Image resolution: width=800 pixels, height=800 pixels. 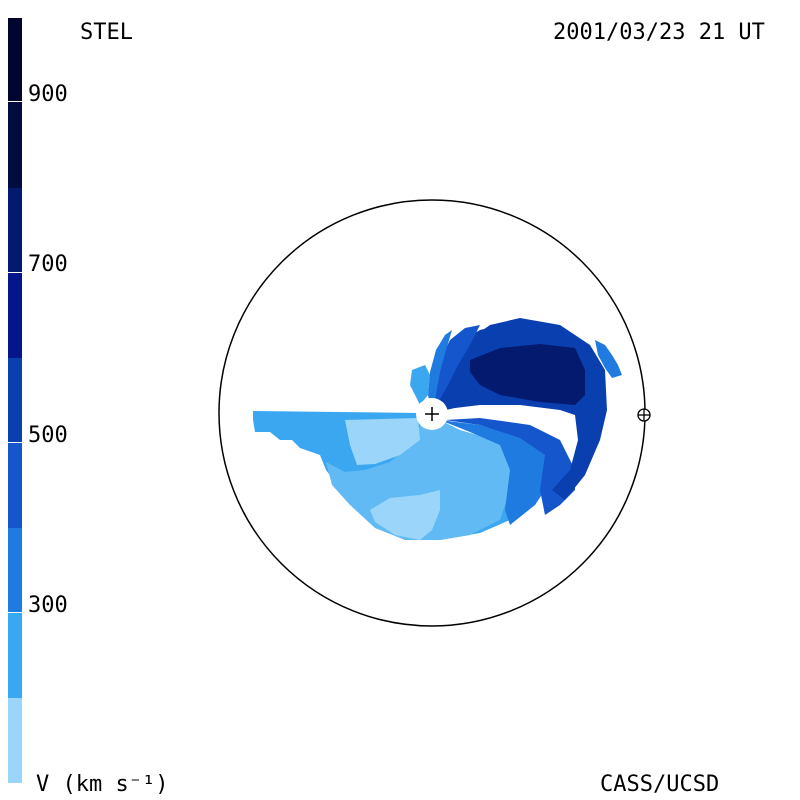 What do you see at coordinates (659, 32) in the screenshot?
I see `datetime-label: 2001/03/23 21 UT` at bounding box center [659, 32].